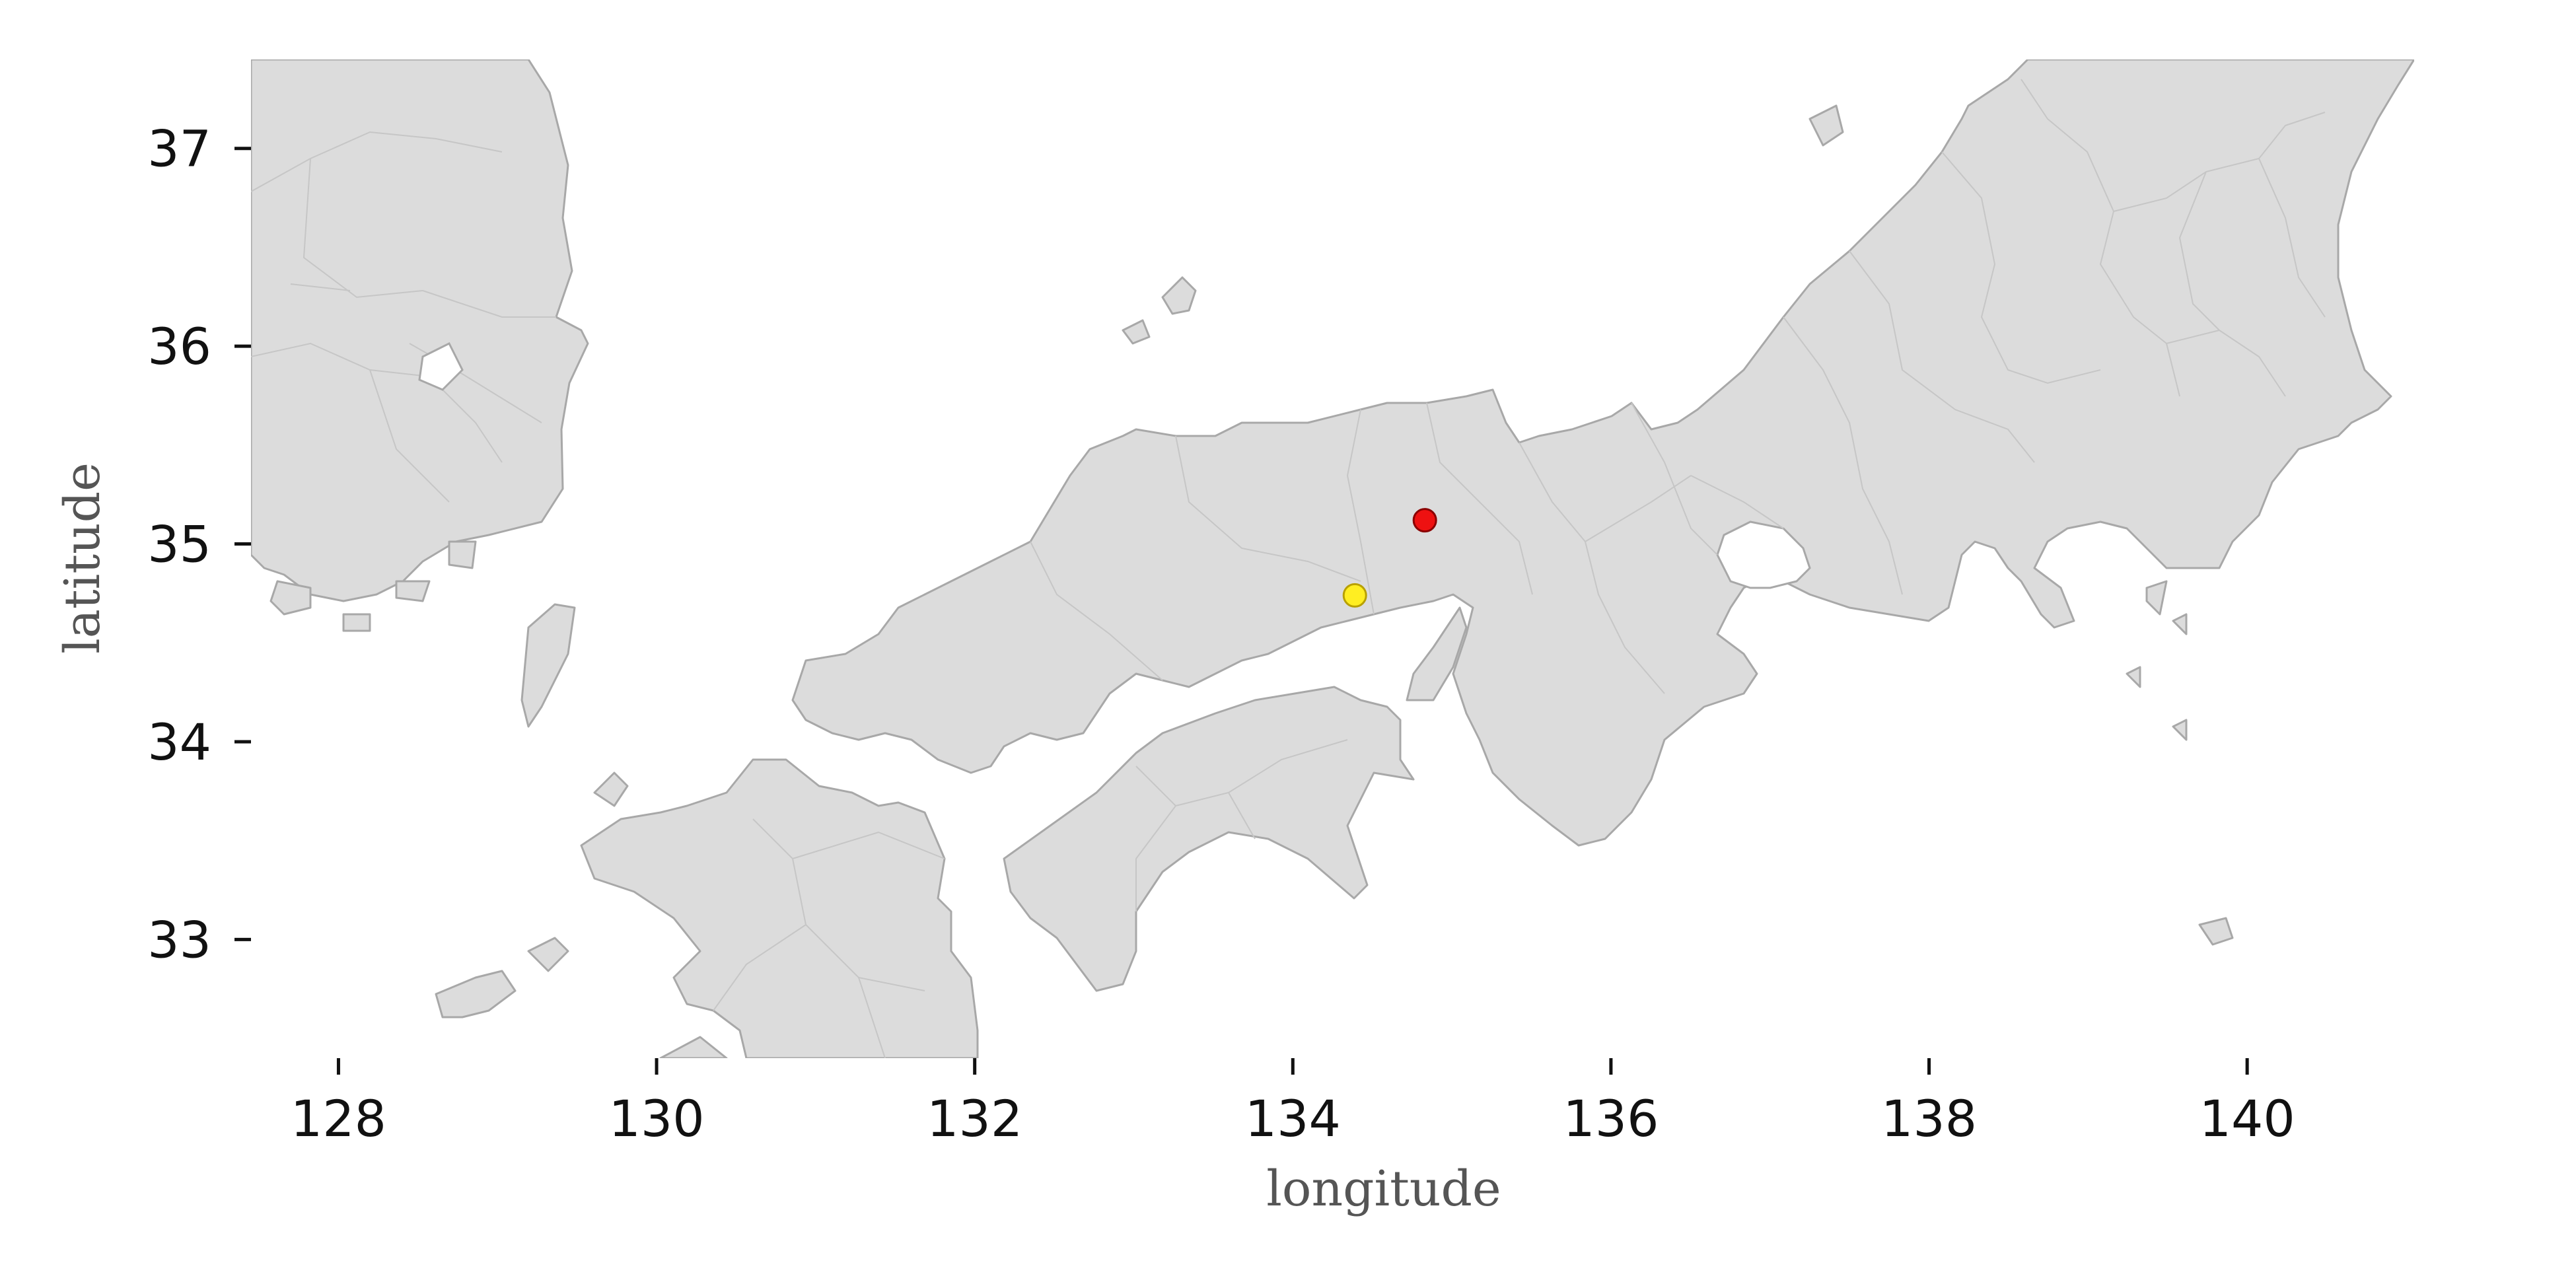 Image resolution: width=2576 pixels, height=1288 pixels. I want to click on x-tick-label: 138, so click(1929, 1118).